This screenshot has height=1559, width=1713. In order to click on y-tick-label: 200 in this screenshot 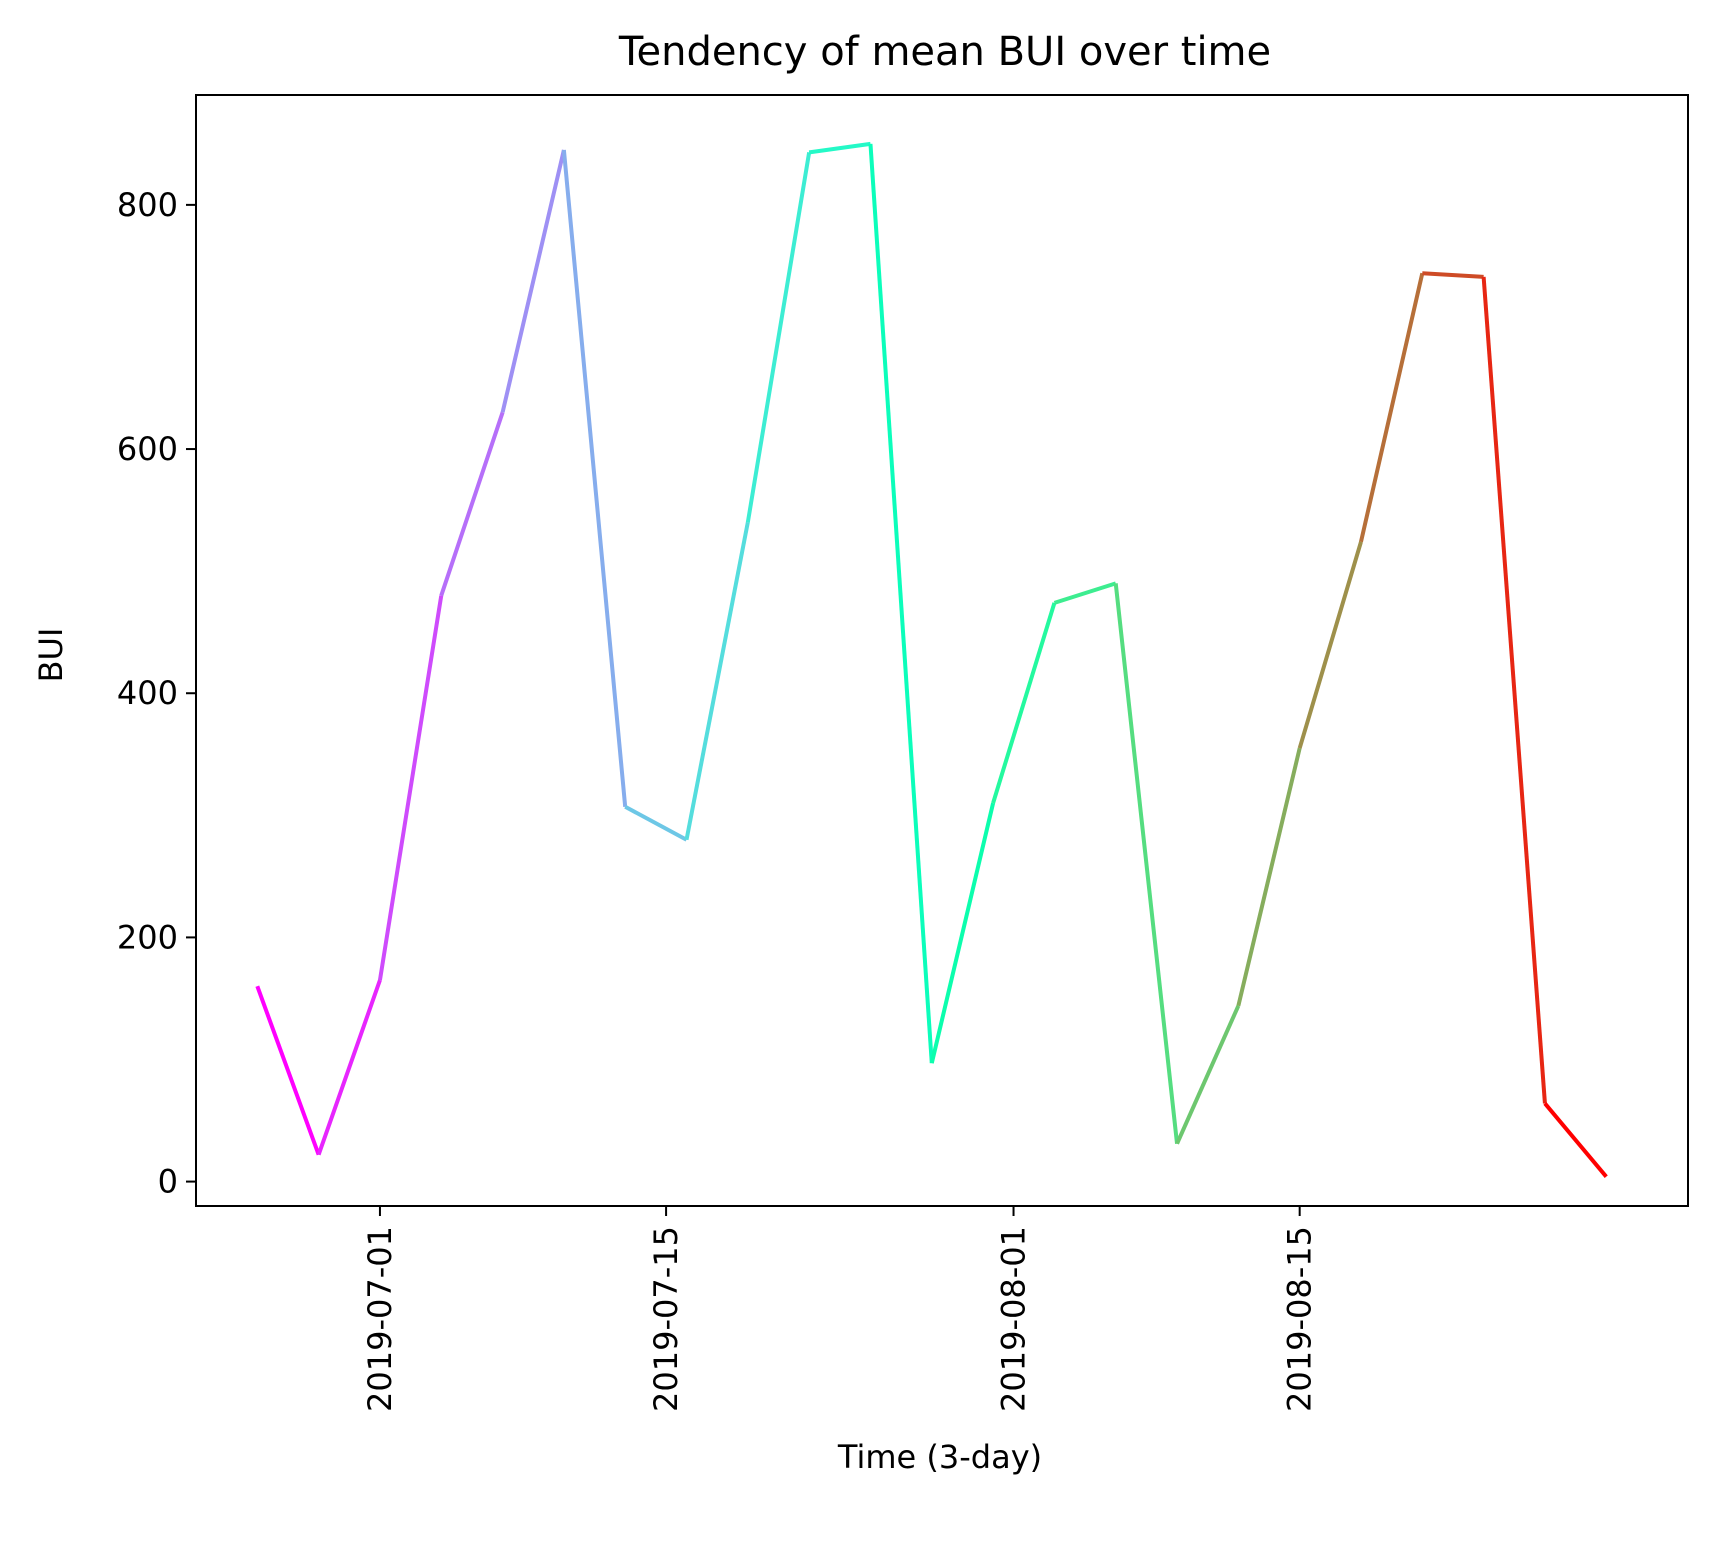, I will do `click(147, 937)`.